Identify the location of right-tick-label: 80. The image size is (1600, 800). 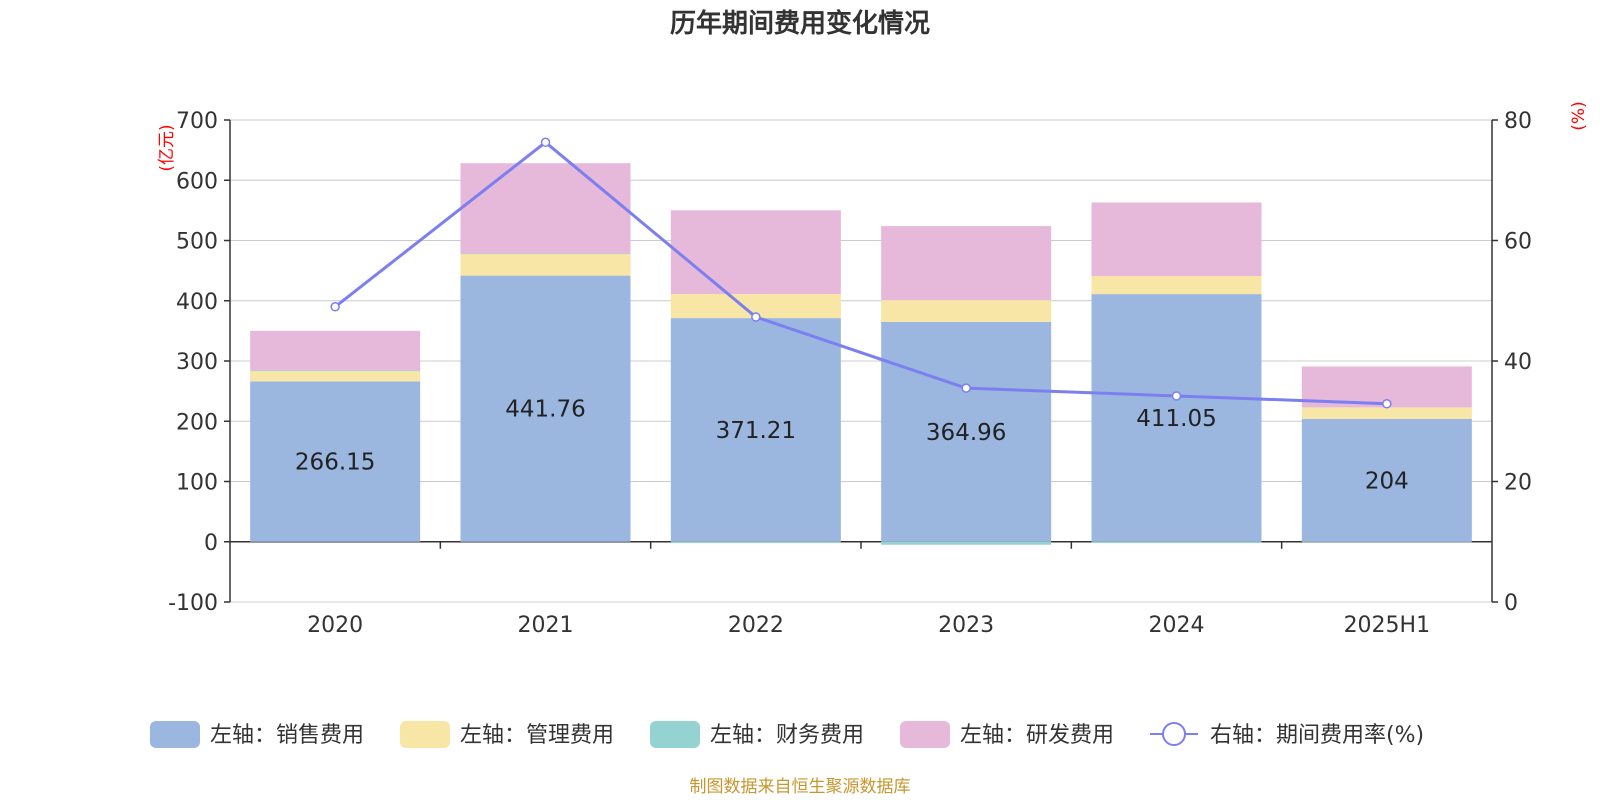
(1518, 121).